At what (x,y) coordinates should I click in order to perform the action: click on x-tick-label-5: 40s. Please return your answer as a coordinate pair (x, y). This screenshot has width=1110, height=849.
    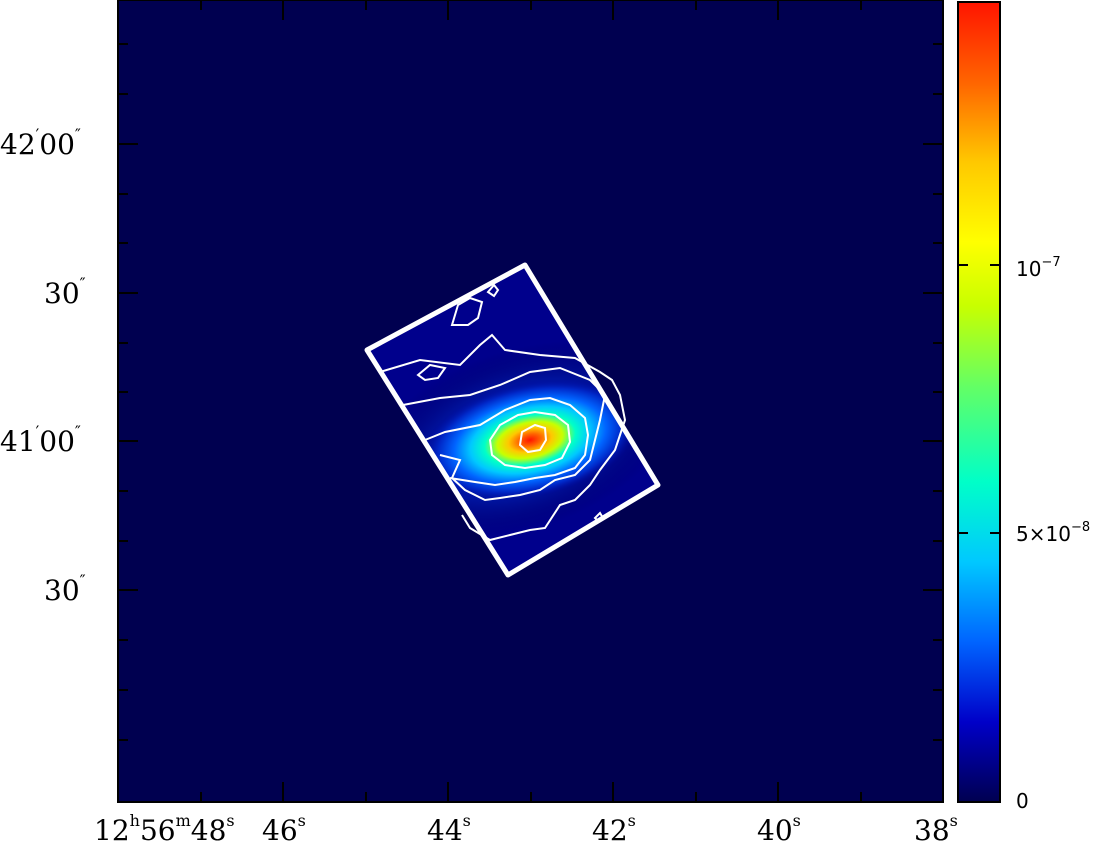
    Looking at the image, I should click on (779, 829).